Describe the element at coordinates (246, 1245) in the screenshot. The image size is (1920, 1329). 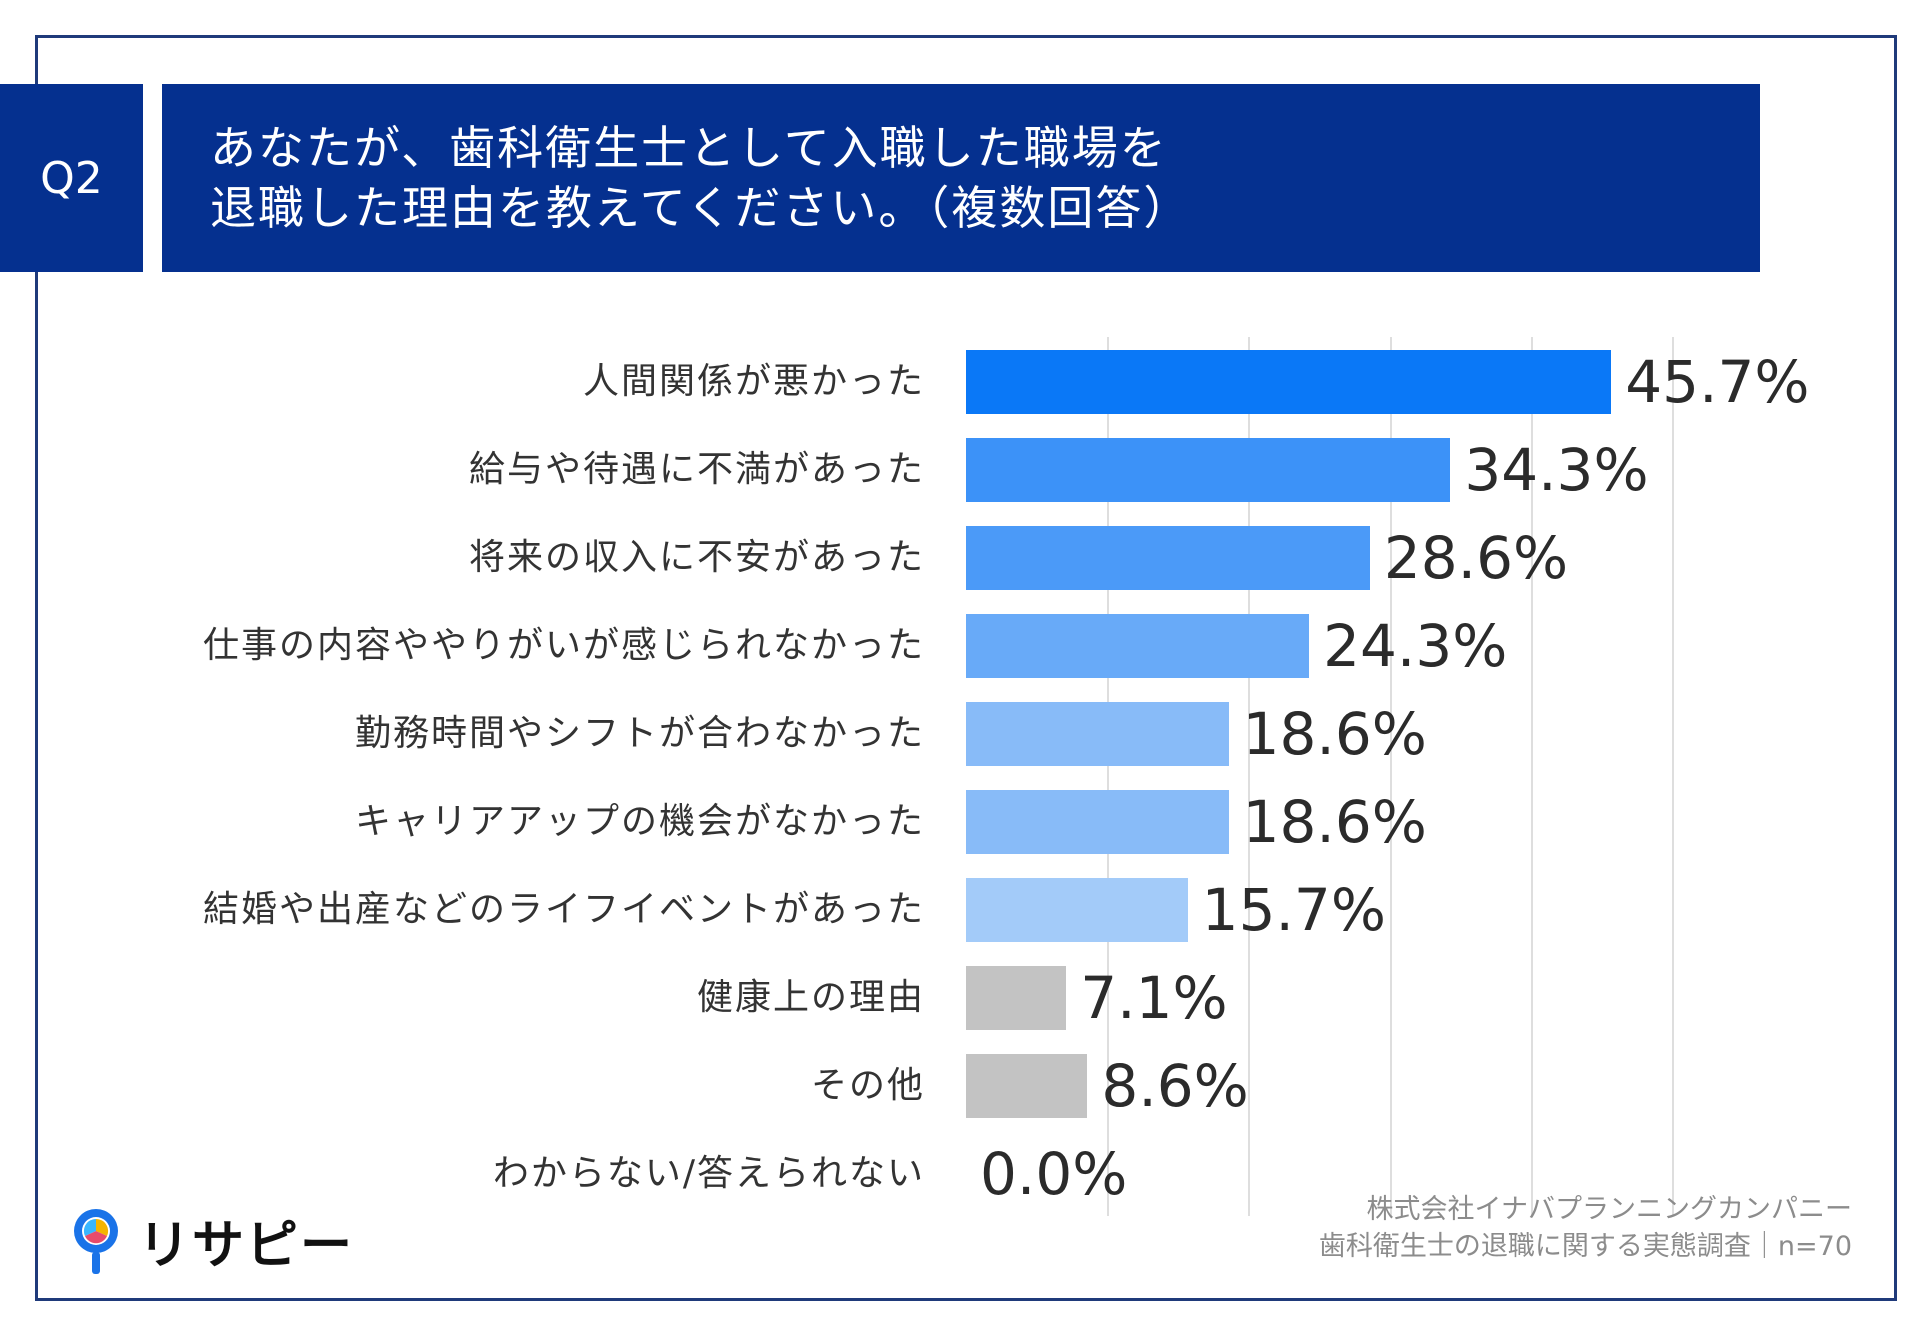
I see `logo-text: リサピー` at that location.